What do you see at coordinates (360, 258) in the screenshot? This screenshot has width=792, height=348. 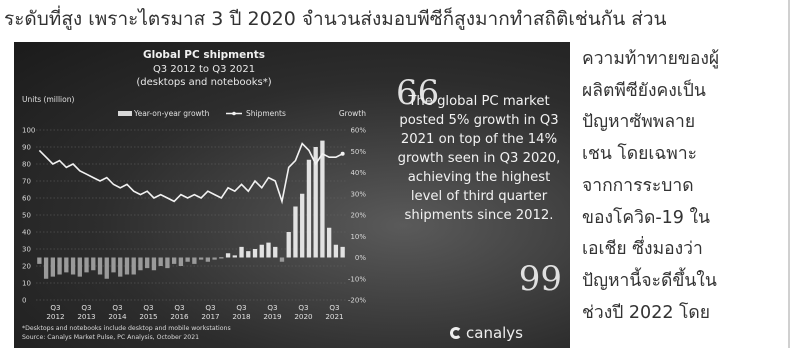 I see `right-tick-label: 0%` at bounding box center [360, 258].